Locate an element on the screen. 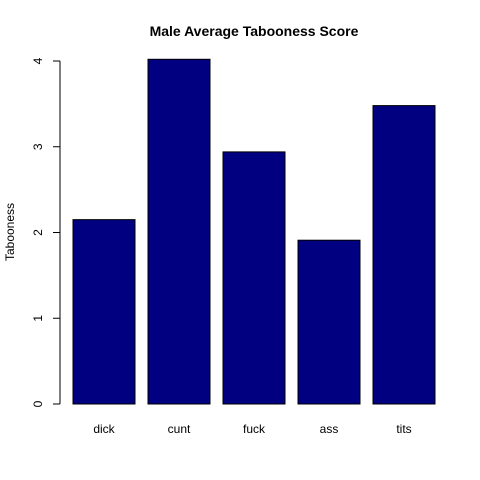 The height and width of the screenshot is (480, 480). y-tick-label-4: 4 is located at coordinates (38, 60).